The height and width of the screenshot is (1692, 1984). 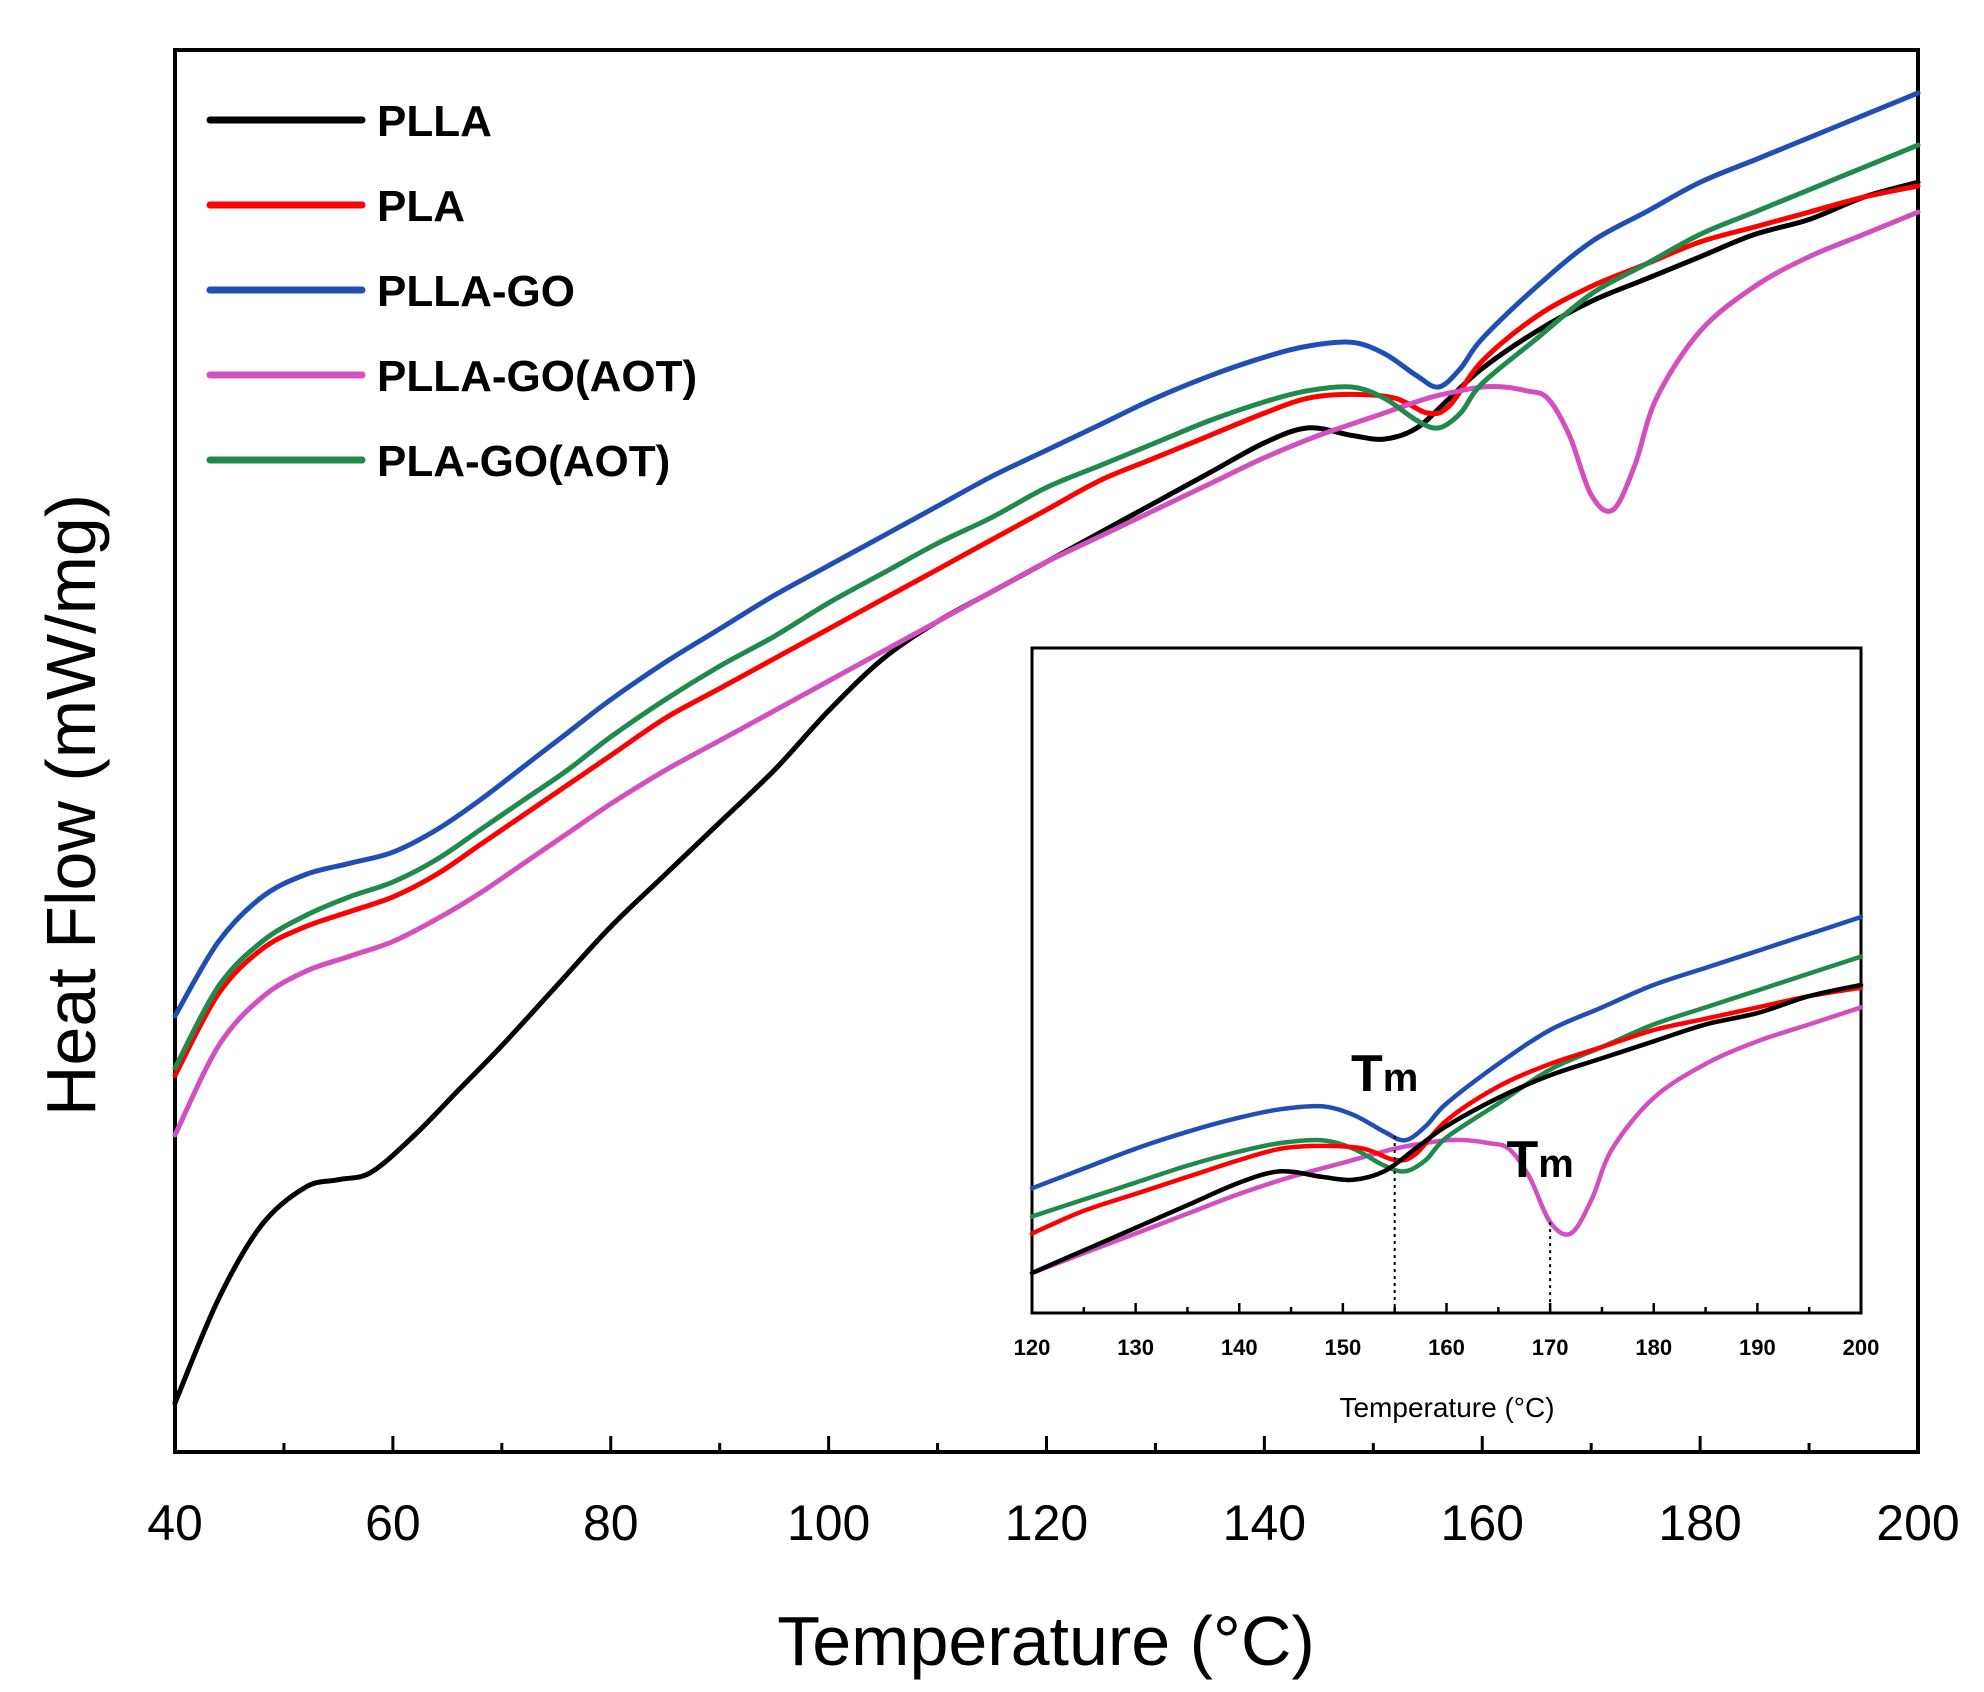 I want to click on inset-x-tick-label: 170, so click(x=1550, y=1347).